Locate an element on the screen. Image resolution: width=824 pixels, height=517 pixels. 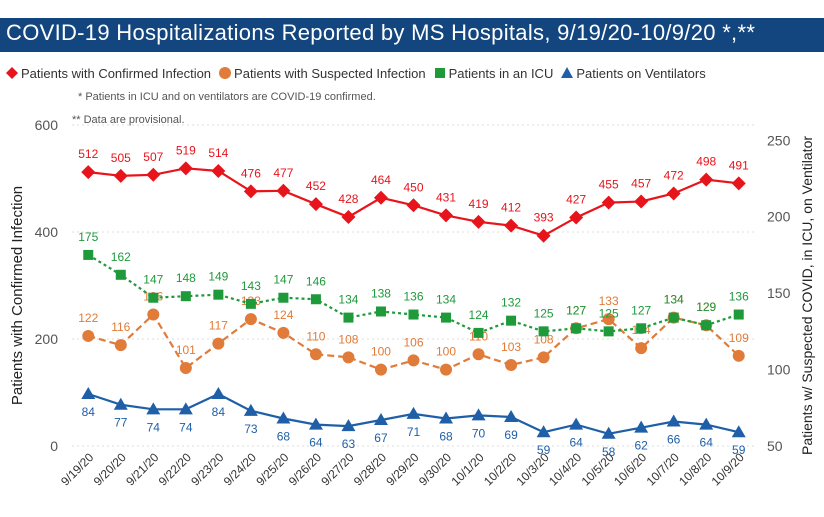
red-diamond-icon is located at coordinates (12, 73).